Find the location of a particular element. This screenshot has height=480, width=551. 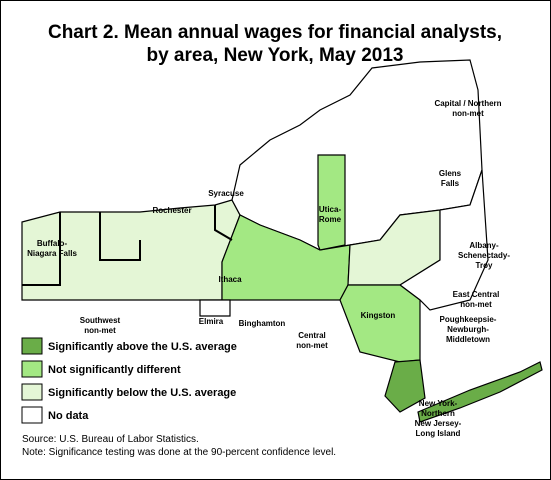

legend-label: No data is located at coordinates (68, 416).